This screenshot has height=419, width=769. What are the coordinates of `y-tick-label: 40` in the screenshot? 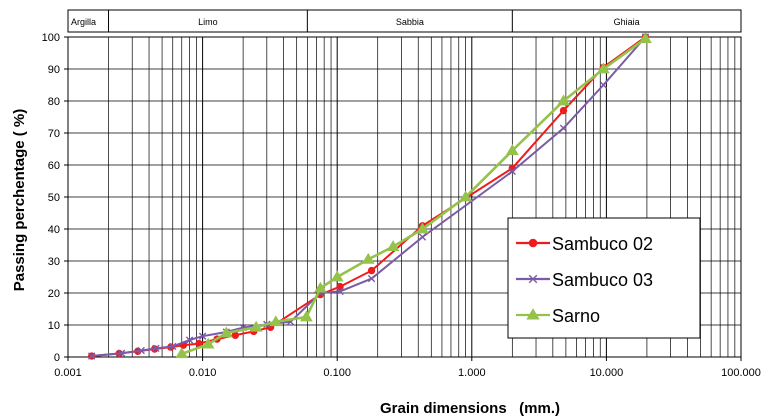 It's located at (54, 230).